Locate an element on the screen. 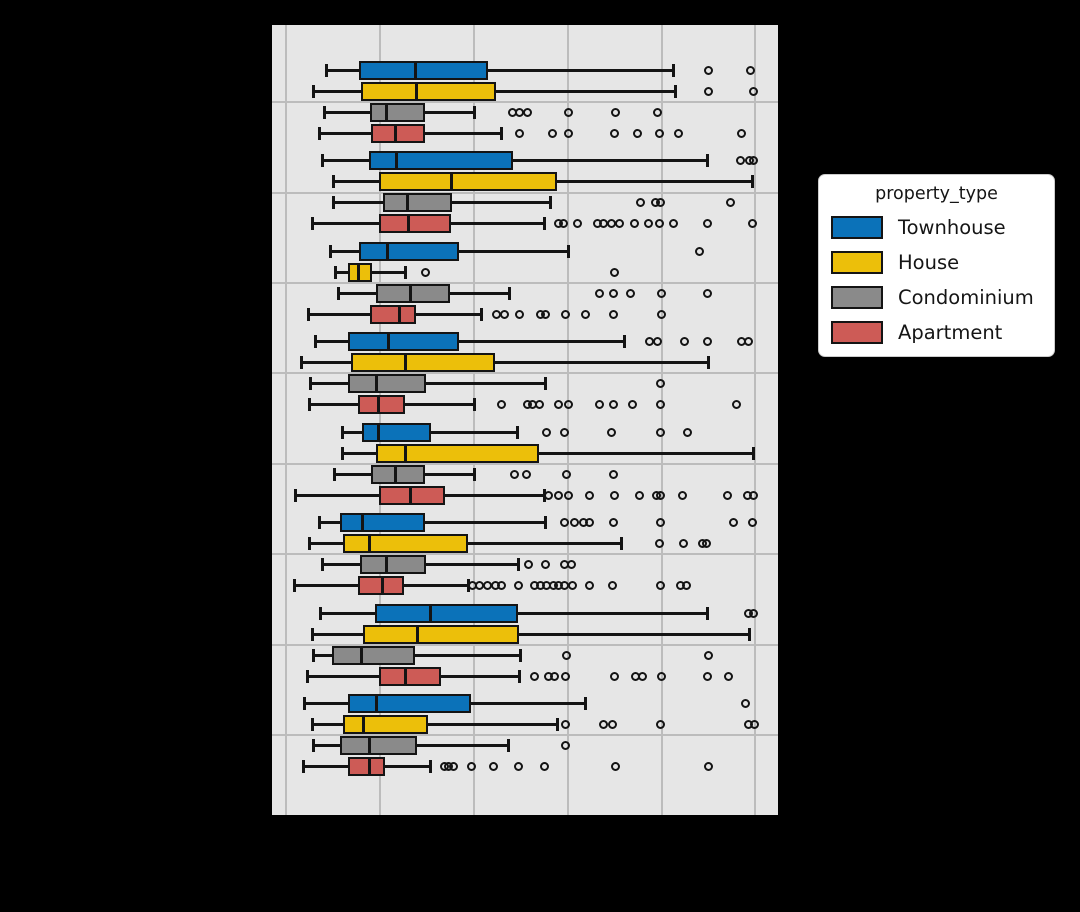  legend-label: Condominium is located at coordinates (966, 297).